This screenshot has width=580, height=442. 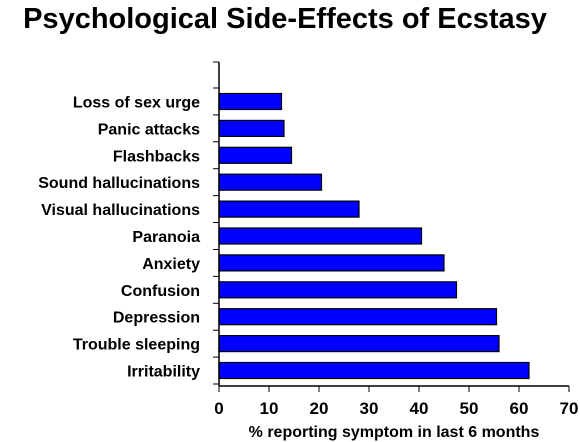 I want to click on x-tick-labels: 0 10 20 30 40 50 60 70, so click(x=396, y=408).